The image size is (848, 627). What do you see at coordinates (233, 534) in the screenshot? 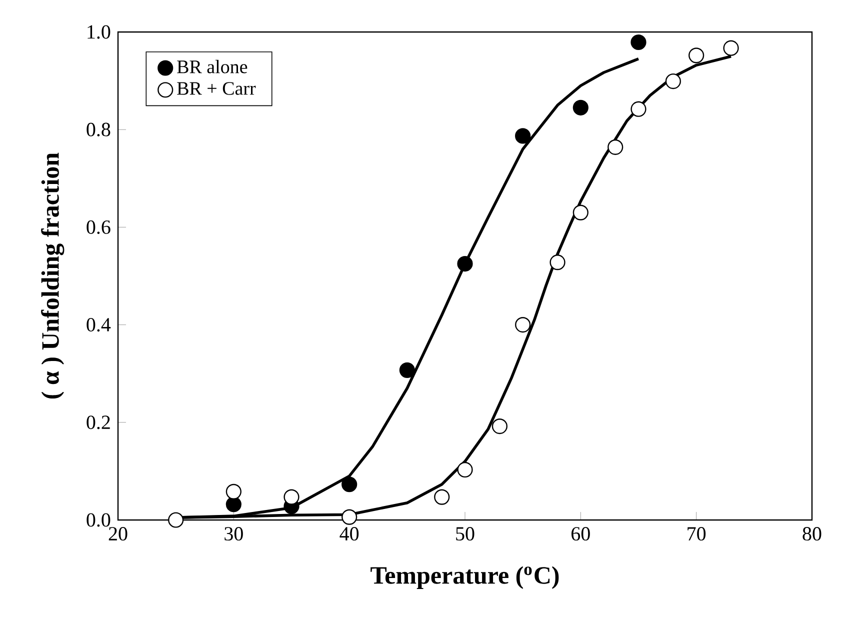
I see `x-tick-label: 30` at bounding box center [233, 534].